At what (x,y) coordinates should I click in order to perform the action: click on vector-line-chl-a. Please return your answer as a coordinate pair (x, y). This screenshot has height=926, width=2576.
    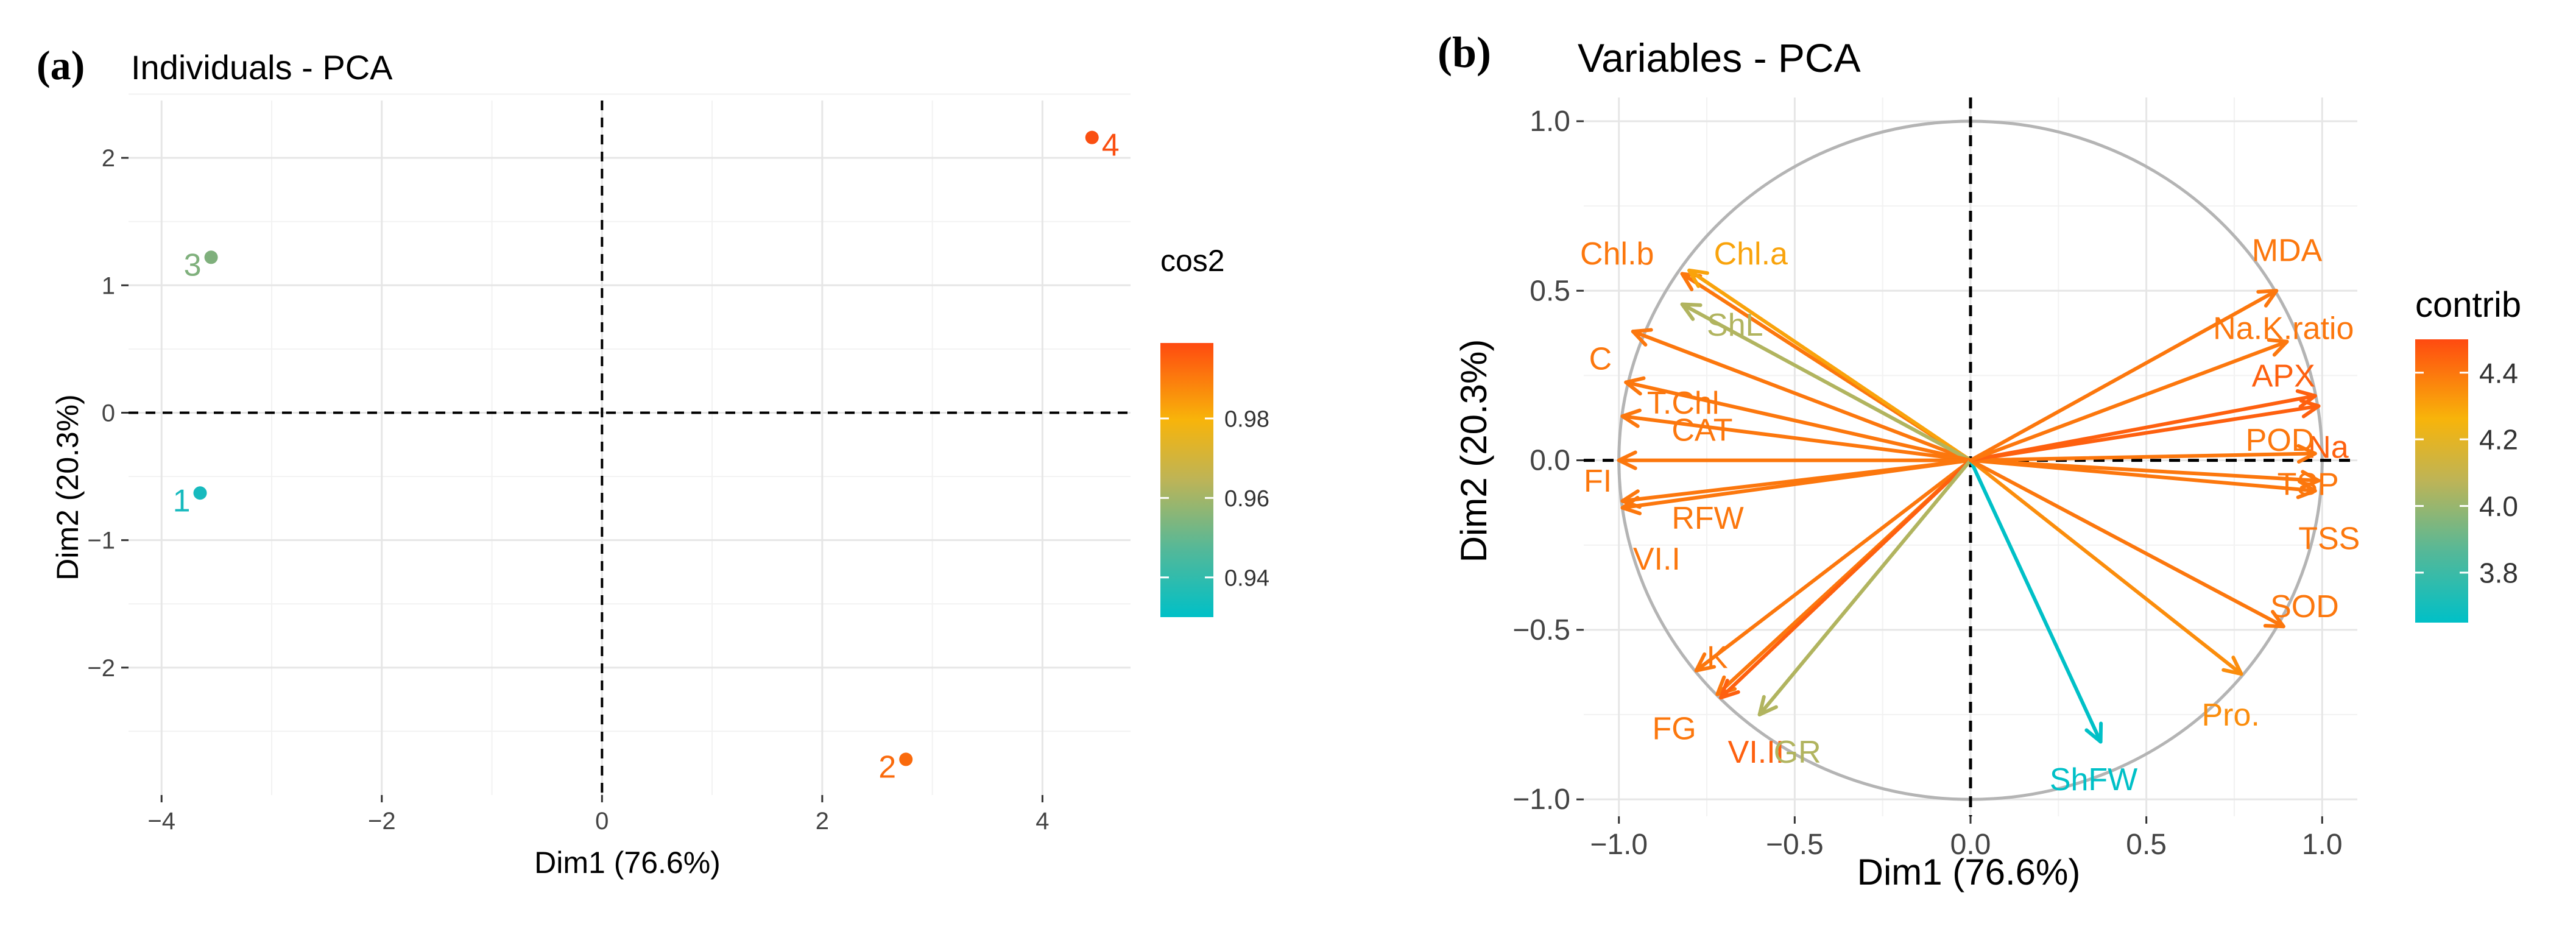
    Looking at the image, I should click on (1829, 365).